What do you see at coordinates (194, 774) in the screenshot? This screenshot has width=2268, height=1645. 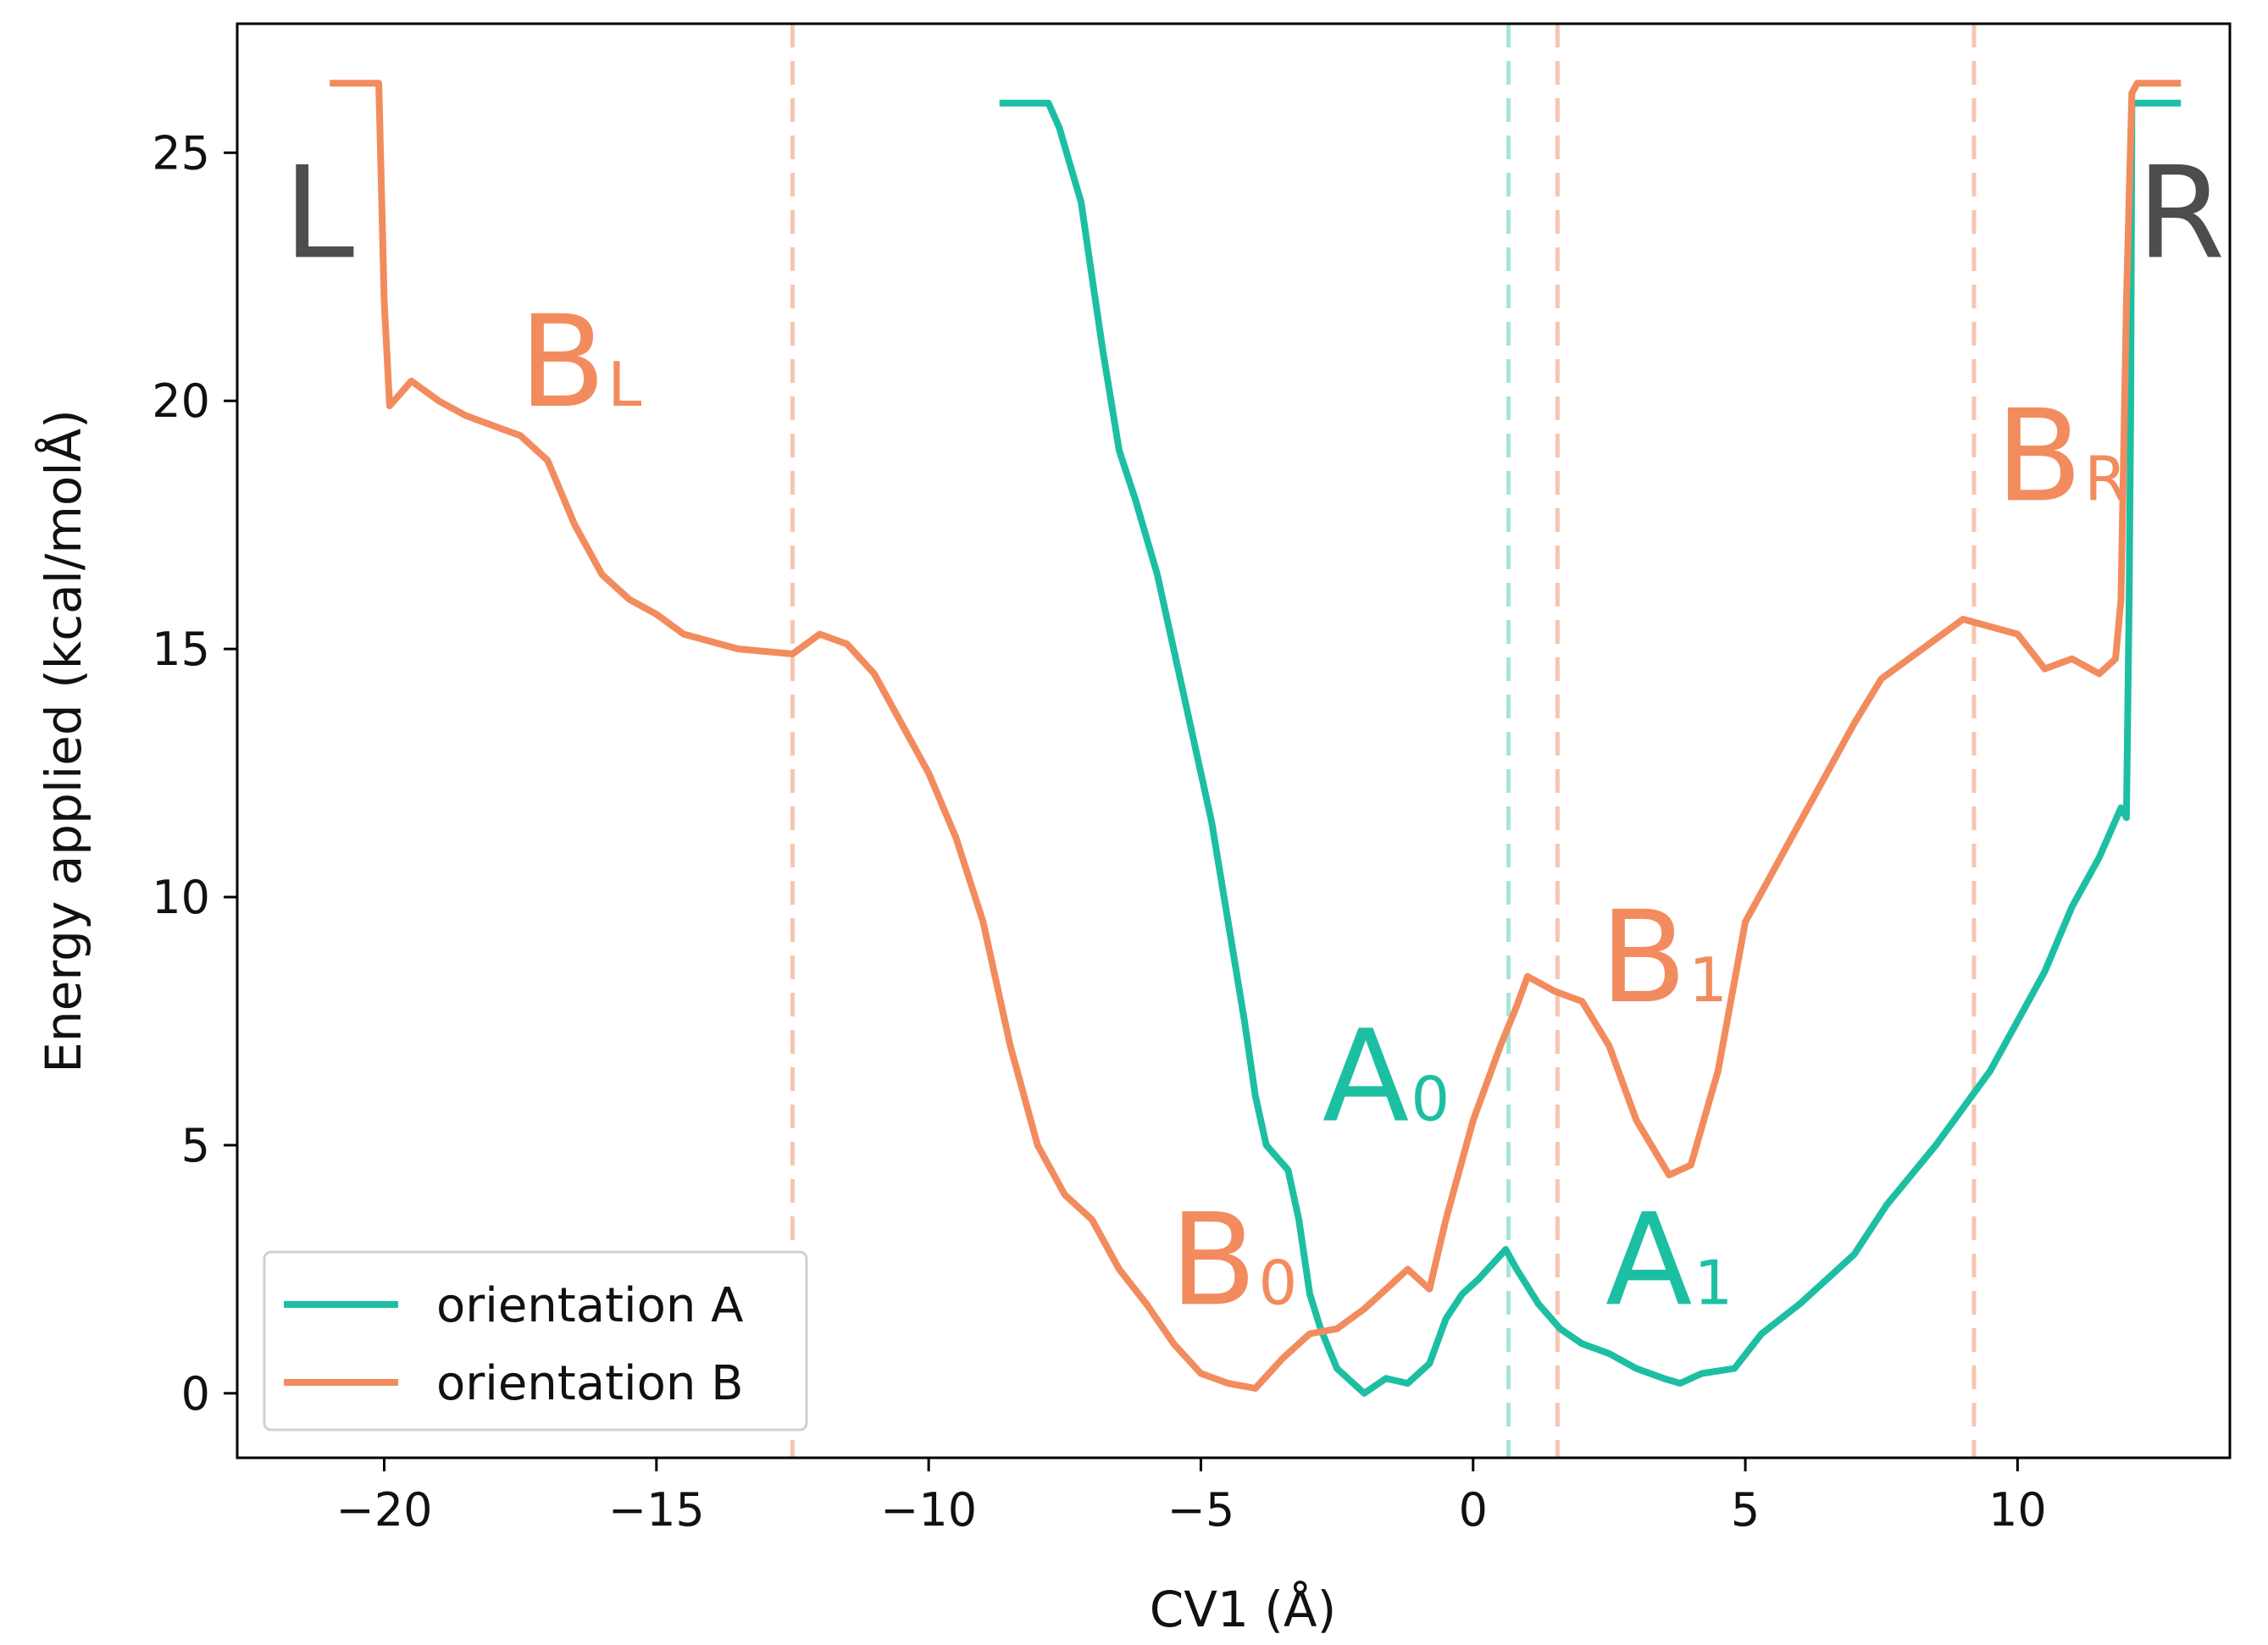 I see `y-axis-ticks: 0 5 10 15 20 25` at bounding box center [194, 774].